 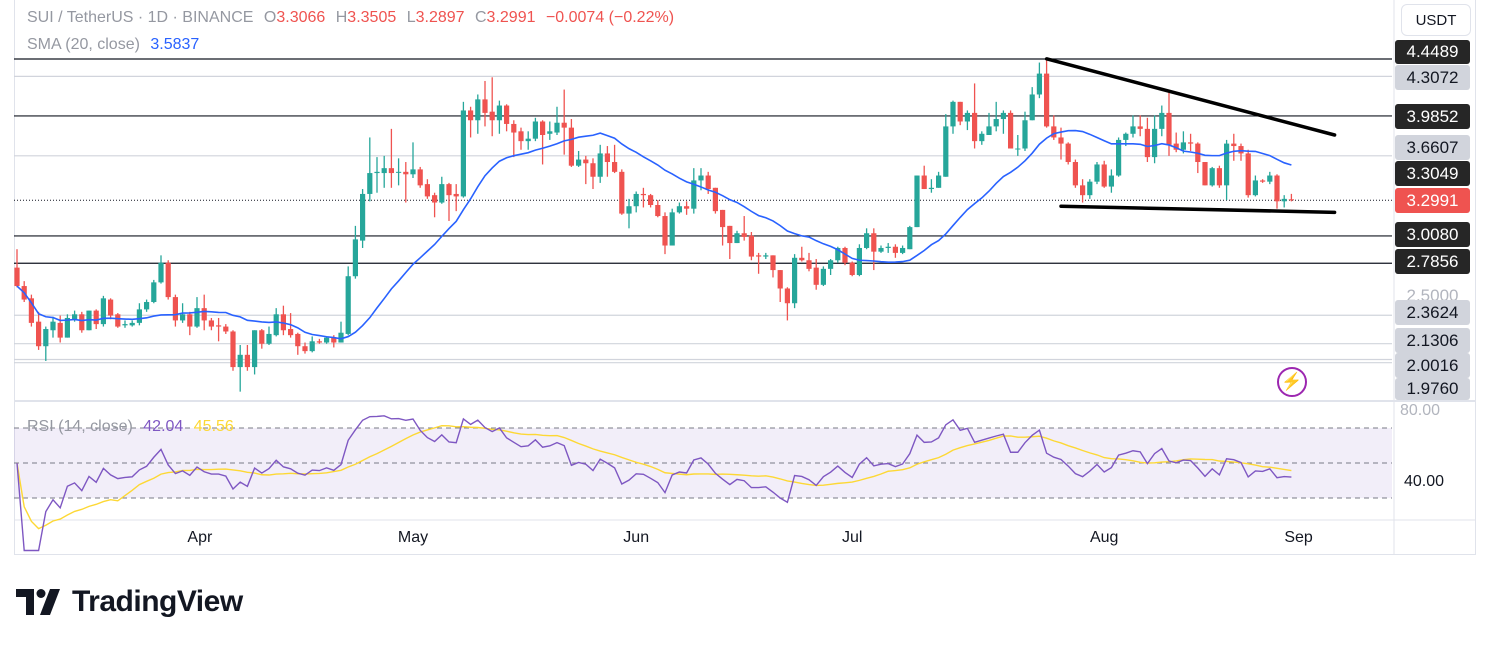 I want to click on price-label-2-1306: 2.1306, so click(x=1432, y=340).